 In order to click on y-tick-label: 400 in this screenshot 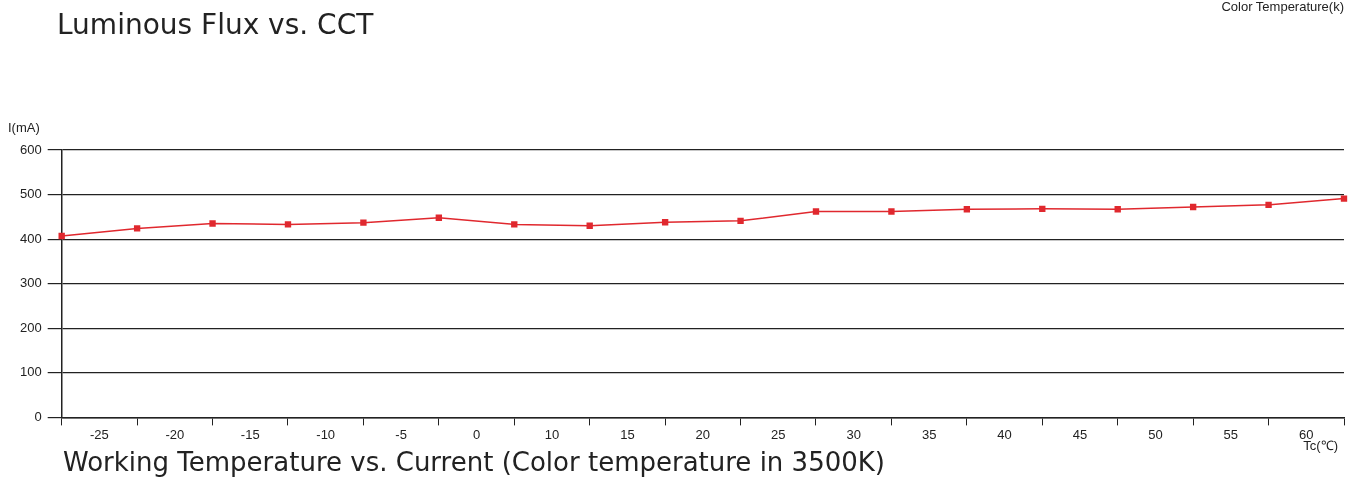, I will do `click(30, 238)`.